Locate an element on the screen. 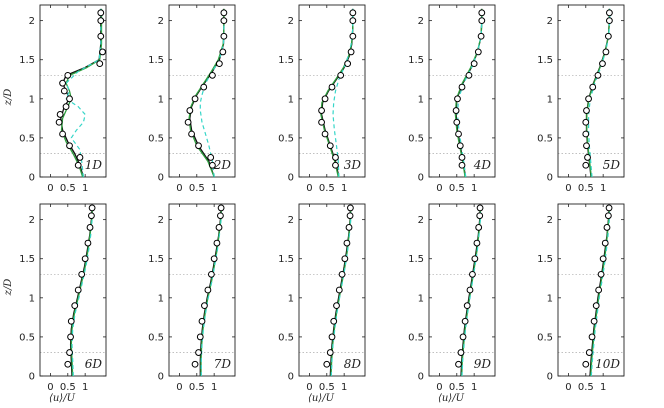  panel-1D: 0 0.5 1 0 0.5 1 1.5 2 1D is located at coordinates (63, 99).